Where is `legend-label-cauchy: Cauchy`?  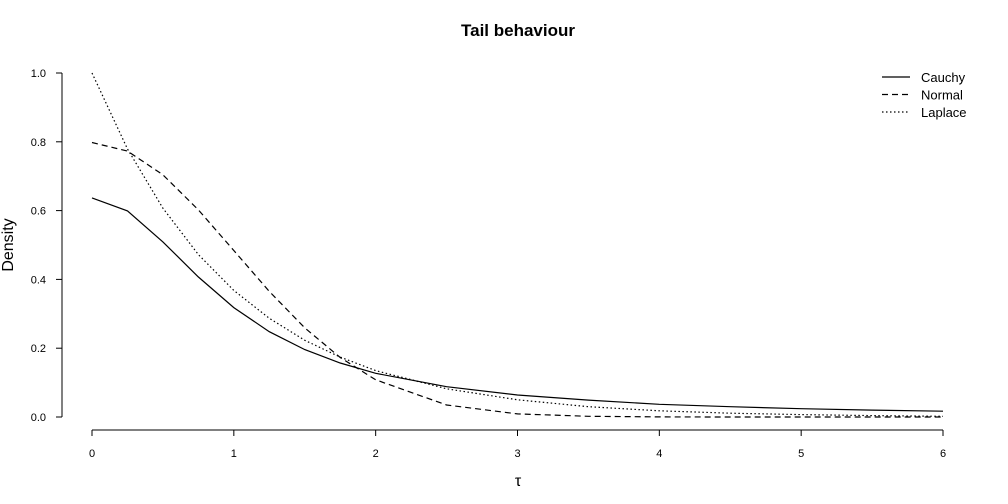 legend-label-cauchy: Cauchy is located at coordinates (943, 77).